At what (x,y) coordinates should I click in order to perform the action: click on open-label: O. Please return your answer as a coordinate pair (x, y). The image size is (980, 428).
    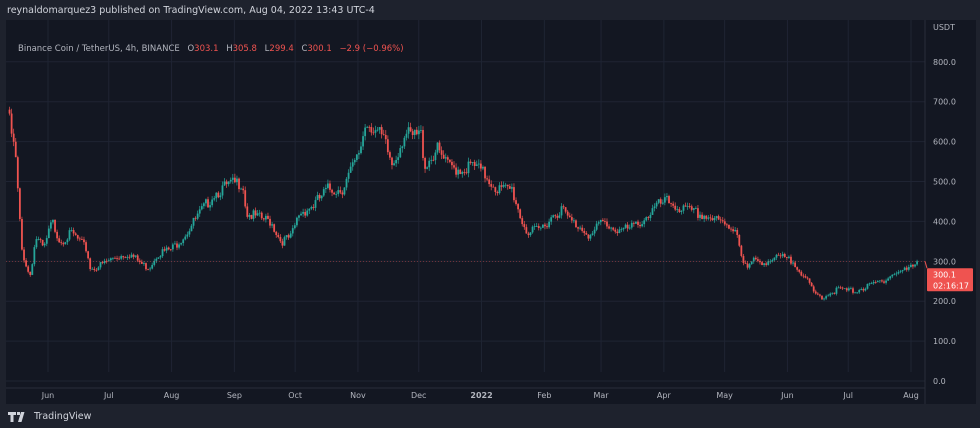
    Looking at the image, I should click on (191, 49).